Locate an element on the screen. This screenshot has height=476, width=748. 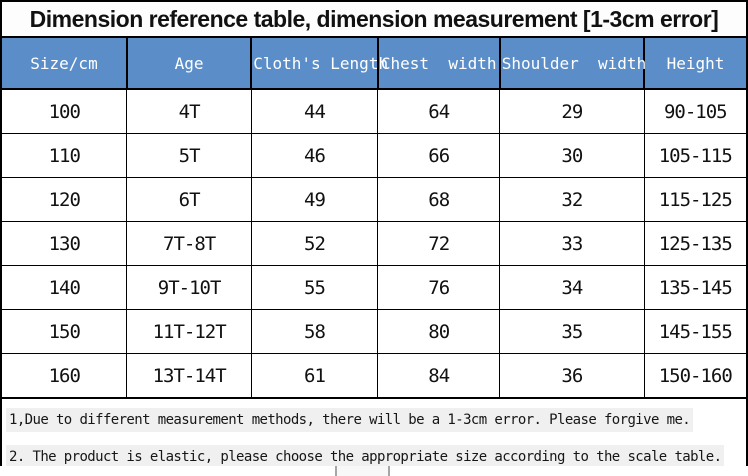
cell-chest: 72 is located at coordinates (439, 243).